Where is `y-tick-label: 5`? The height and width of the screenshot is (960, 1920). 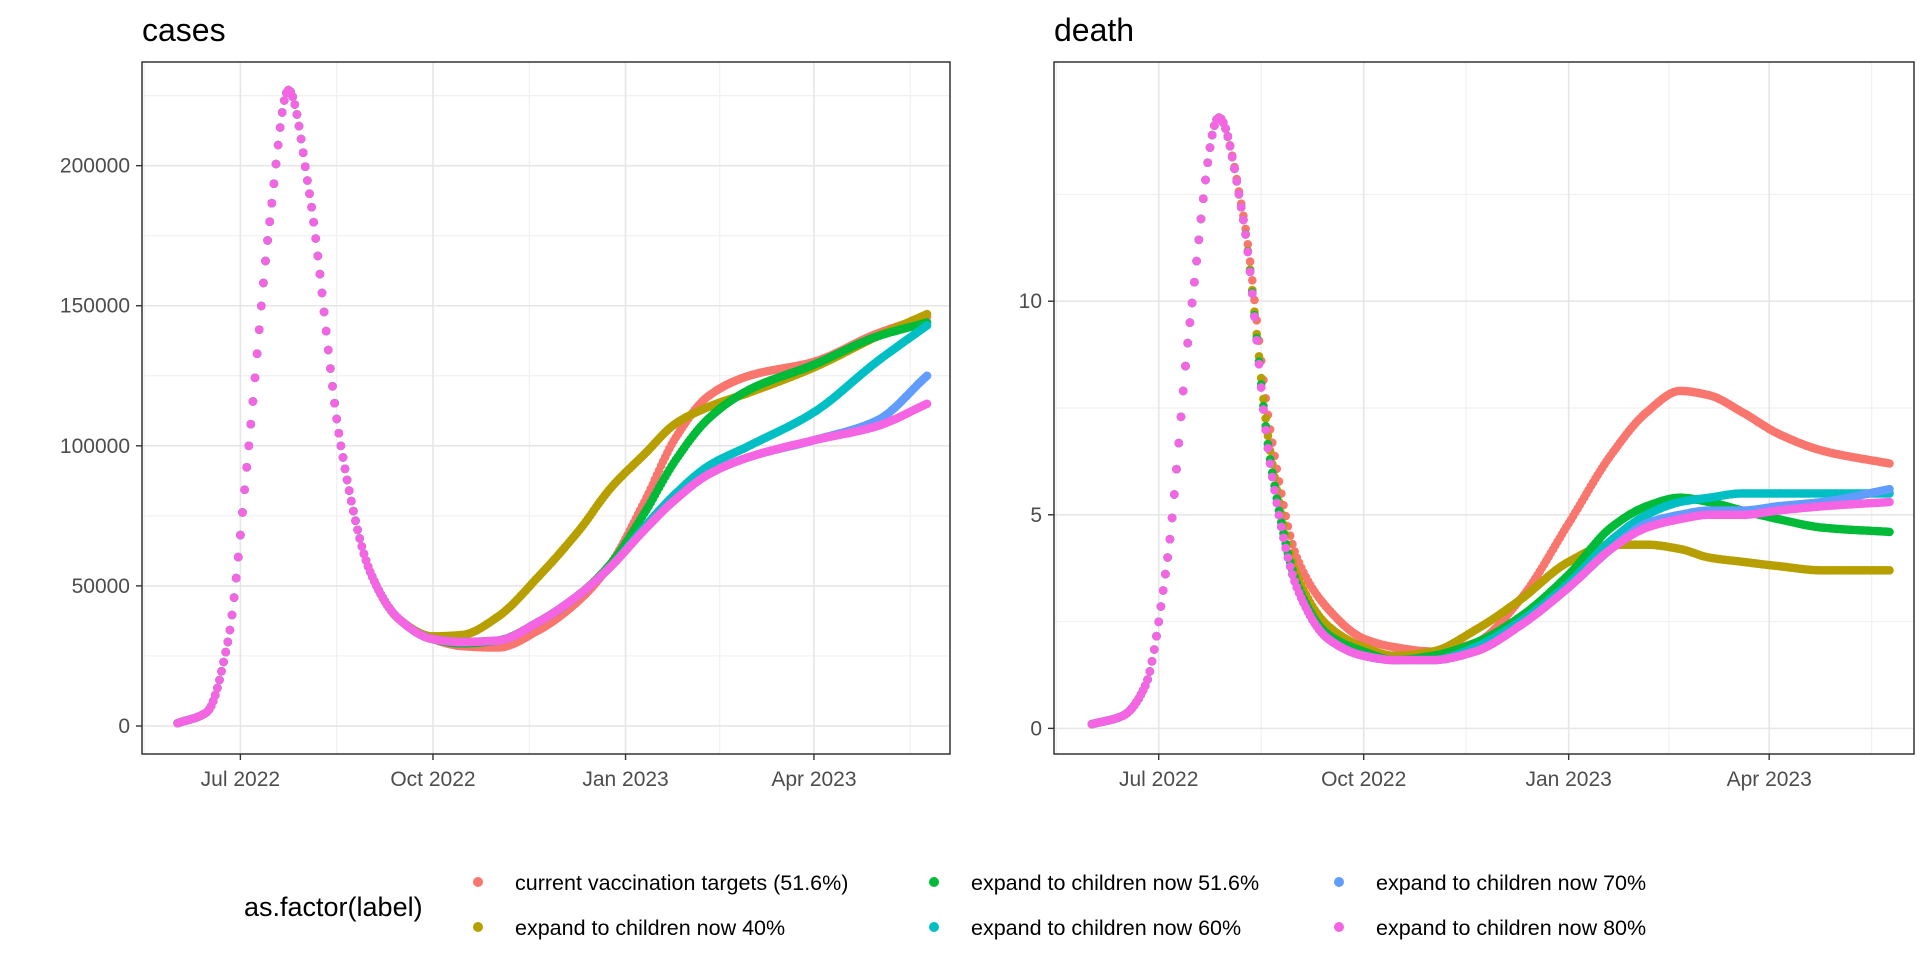 y-tick-label: 5 is located at coordinates (1036, 515).